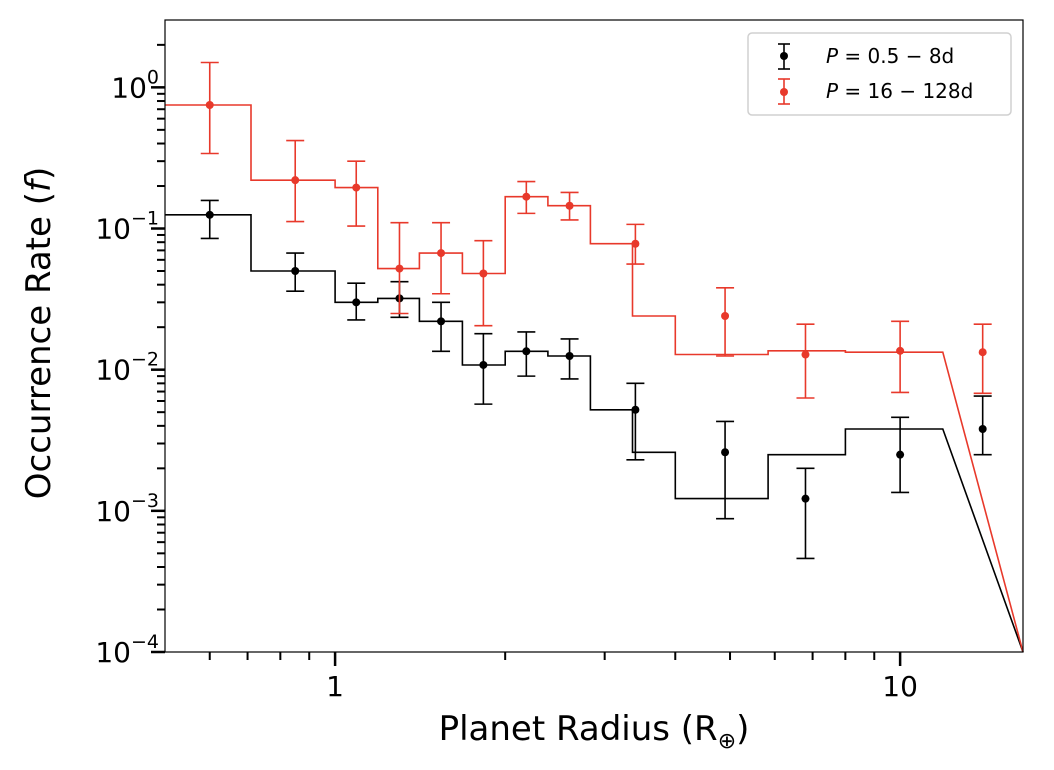 The width and height of the screenshot is (1054, 770). I want to click on y-tick-label-exponent: −1, so click(145, 219).